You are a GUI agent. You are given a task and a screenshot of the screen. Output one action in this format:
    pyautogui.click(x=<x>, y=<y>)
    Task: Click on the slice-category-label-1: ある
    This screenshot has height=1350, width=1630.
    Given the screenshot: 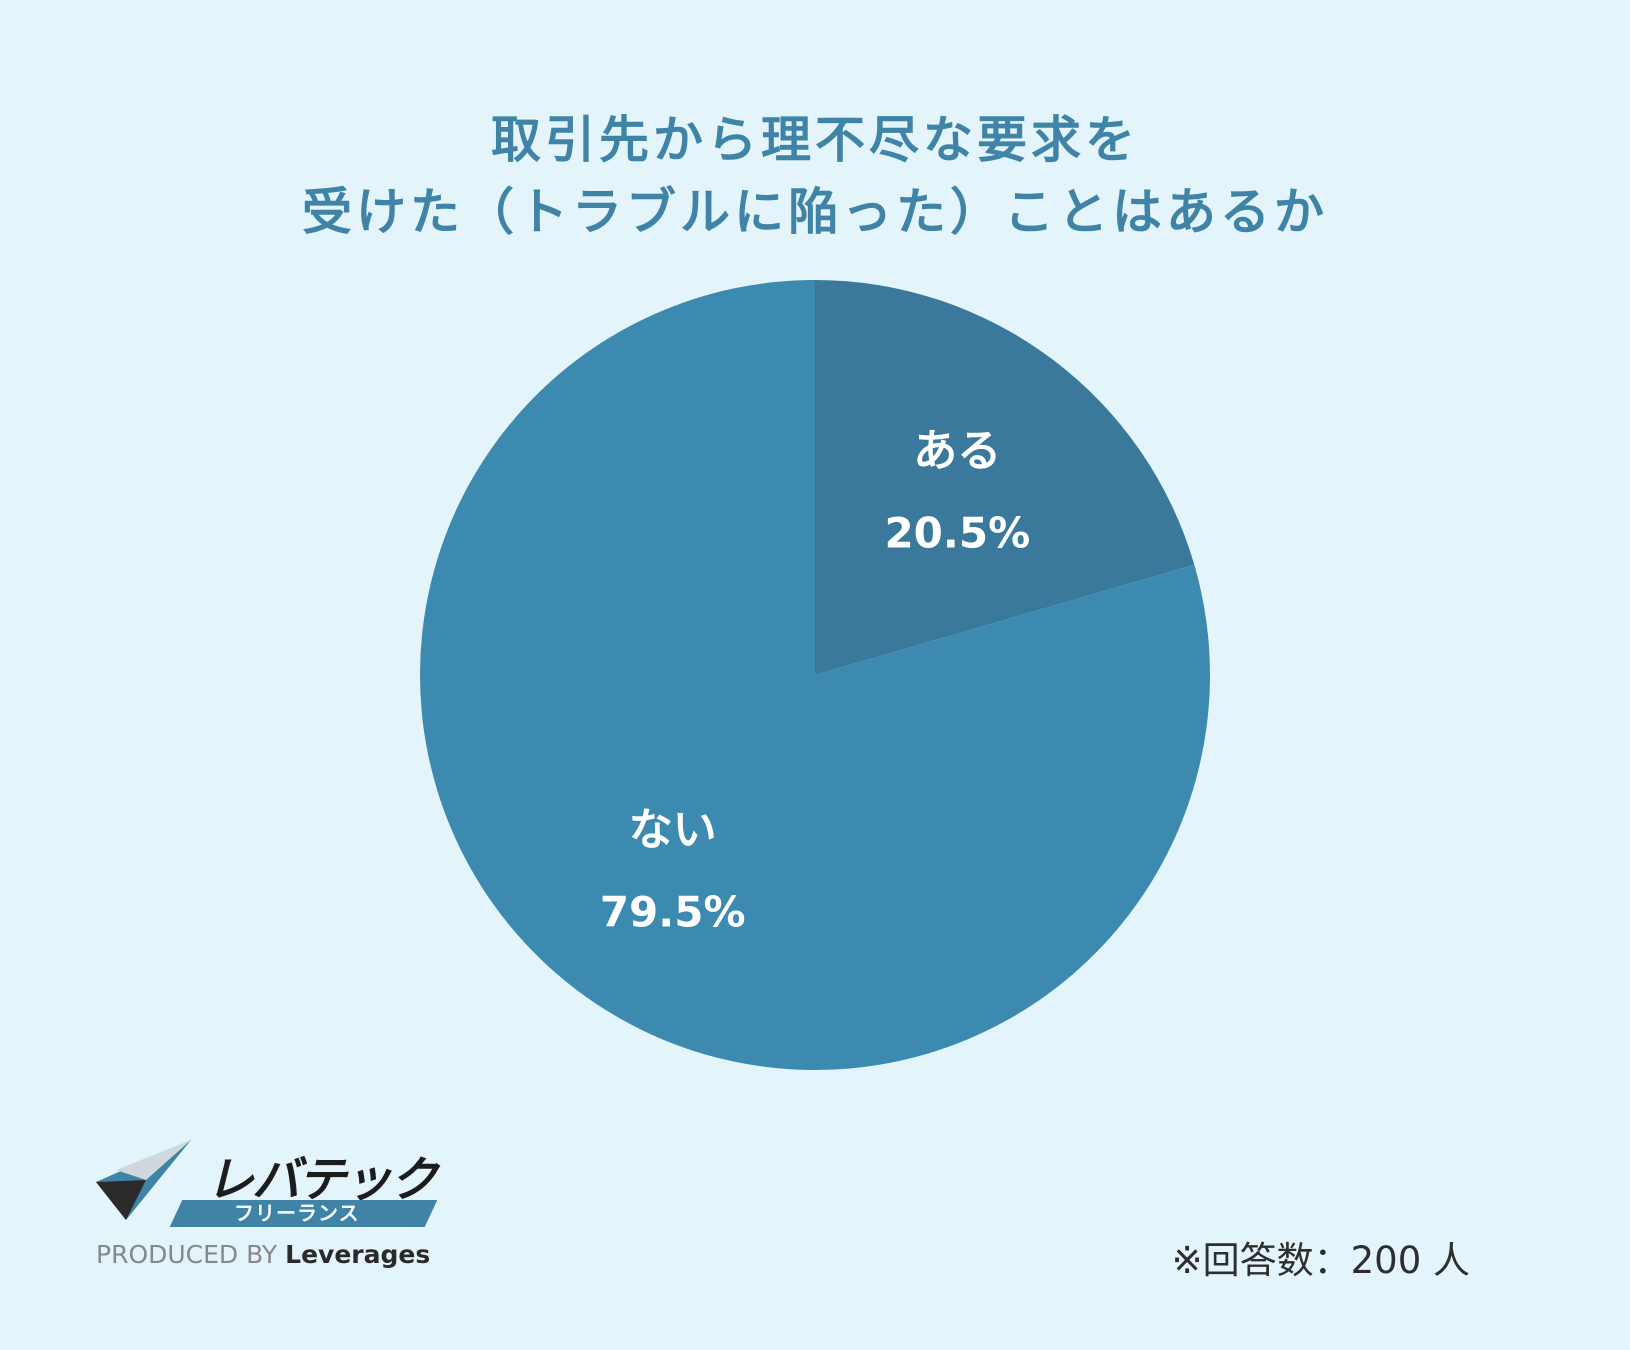 What is the action you would take?
    pyautogui.click(x=957, y=450)
    